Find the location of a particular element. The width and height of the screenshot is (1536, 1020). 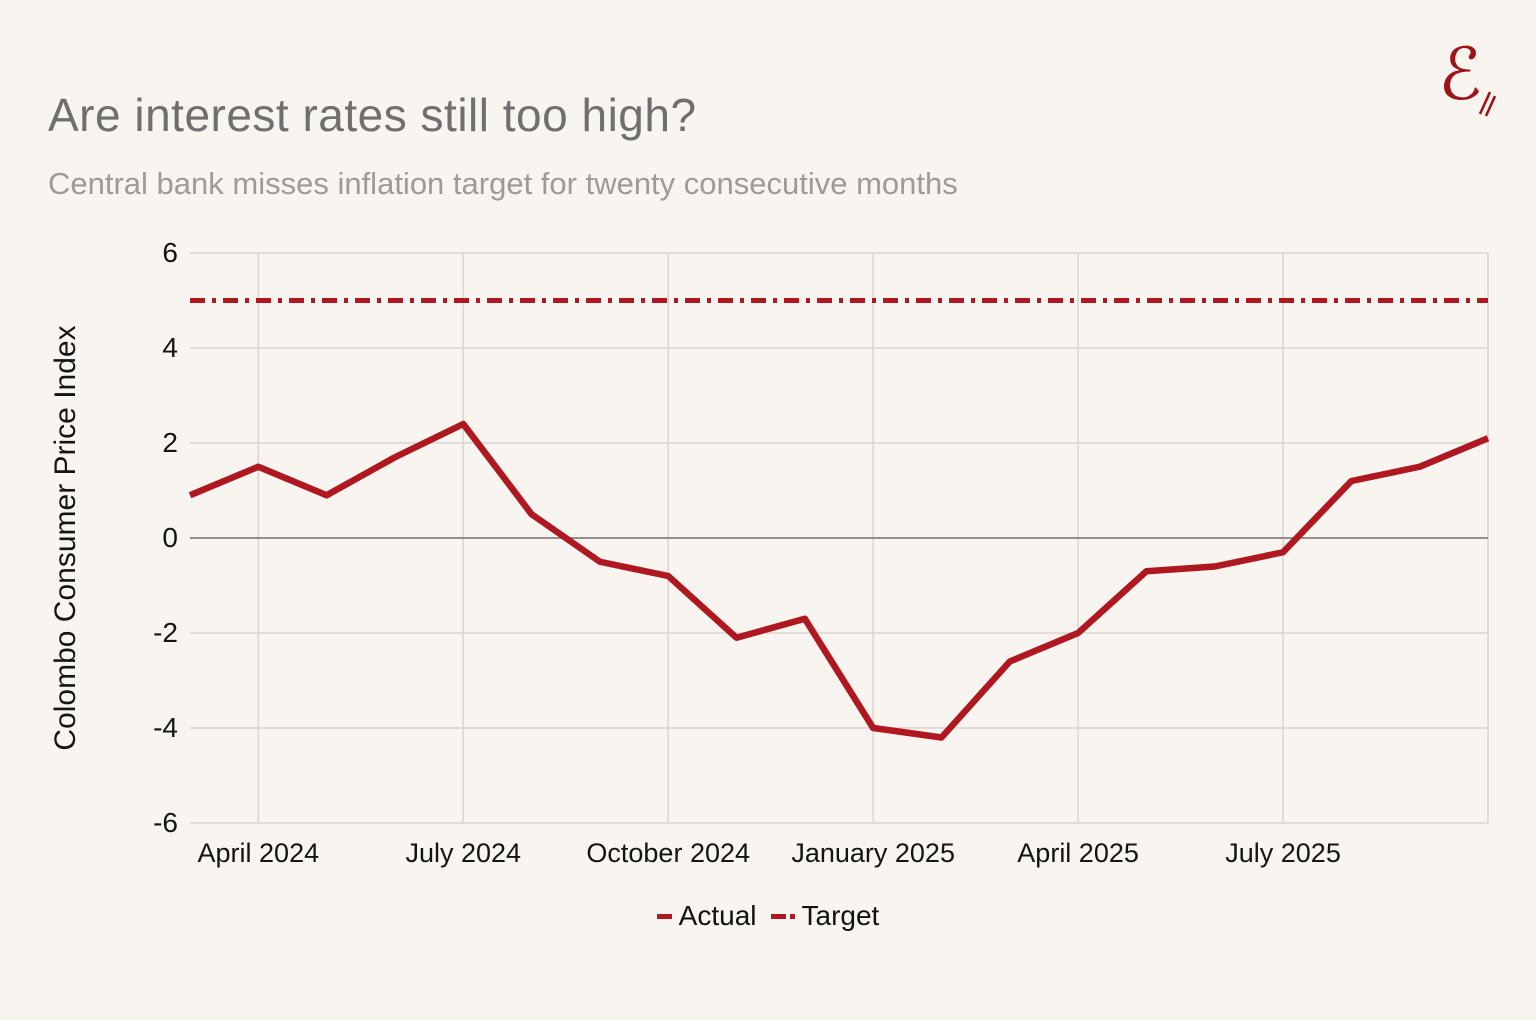

legend-label-target: Target is located at coordinates (840, 915).